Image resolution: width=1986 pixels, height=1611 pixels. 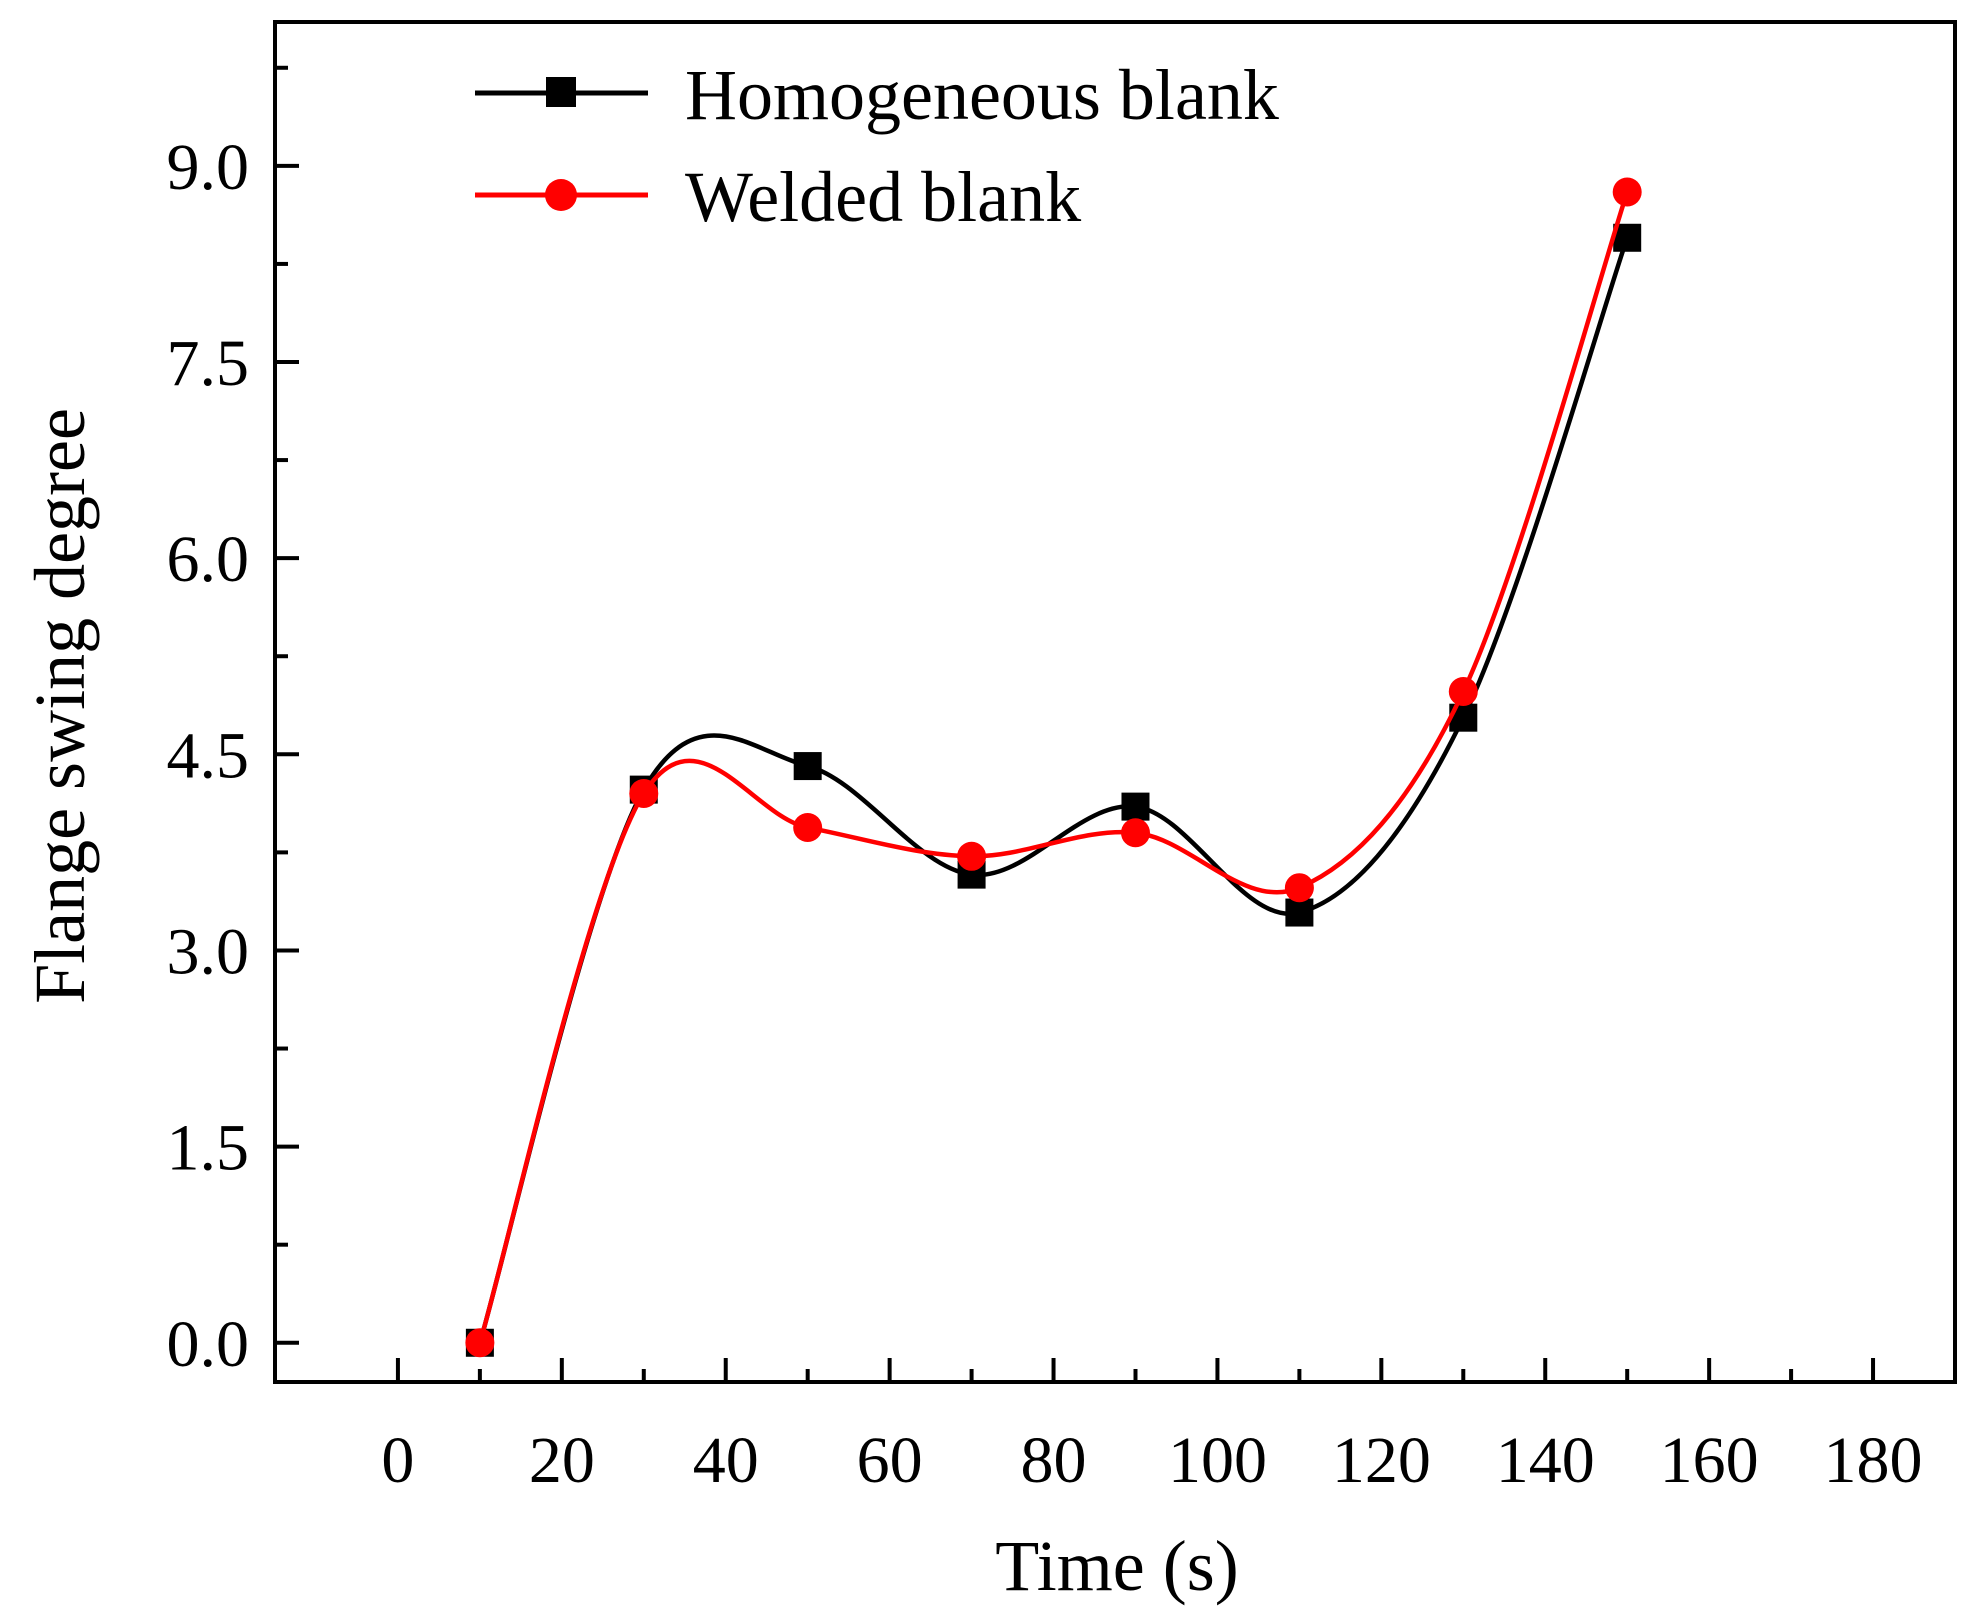 I want to click on y-tick-label: 6.0, so click(x=208, y=559).